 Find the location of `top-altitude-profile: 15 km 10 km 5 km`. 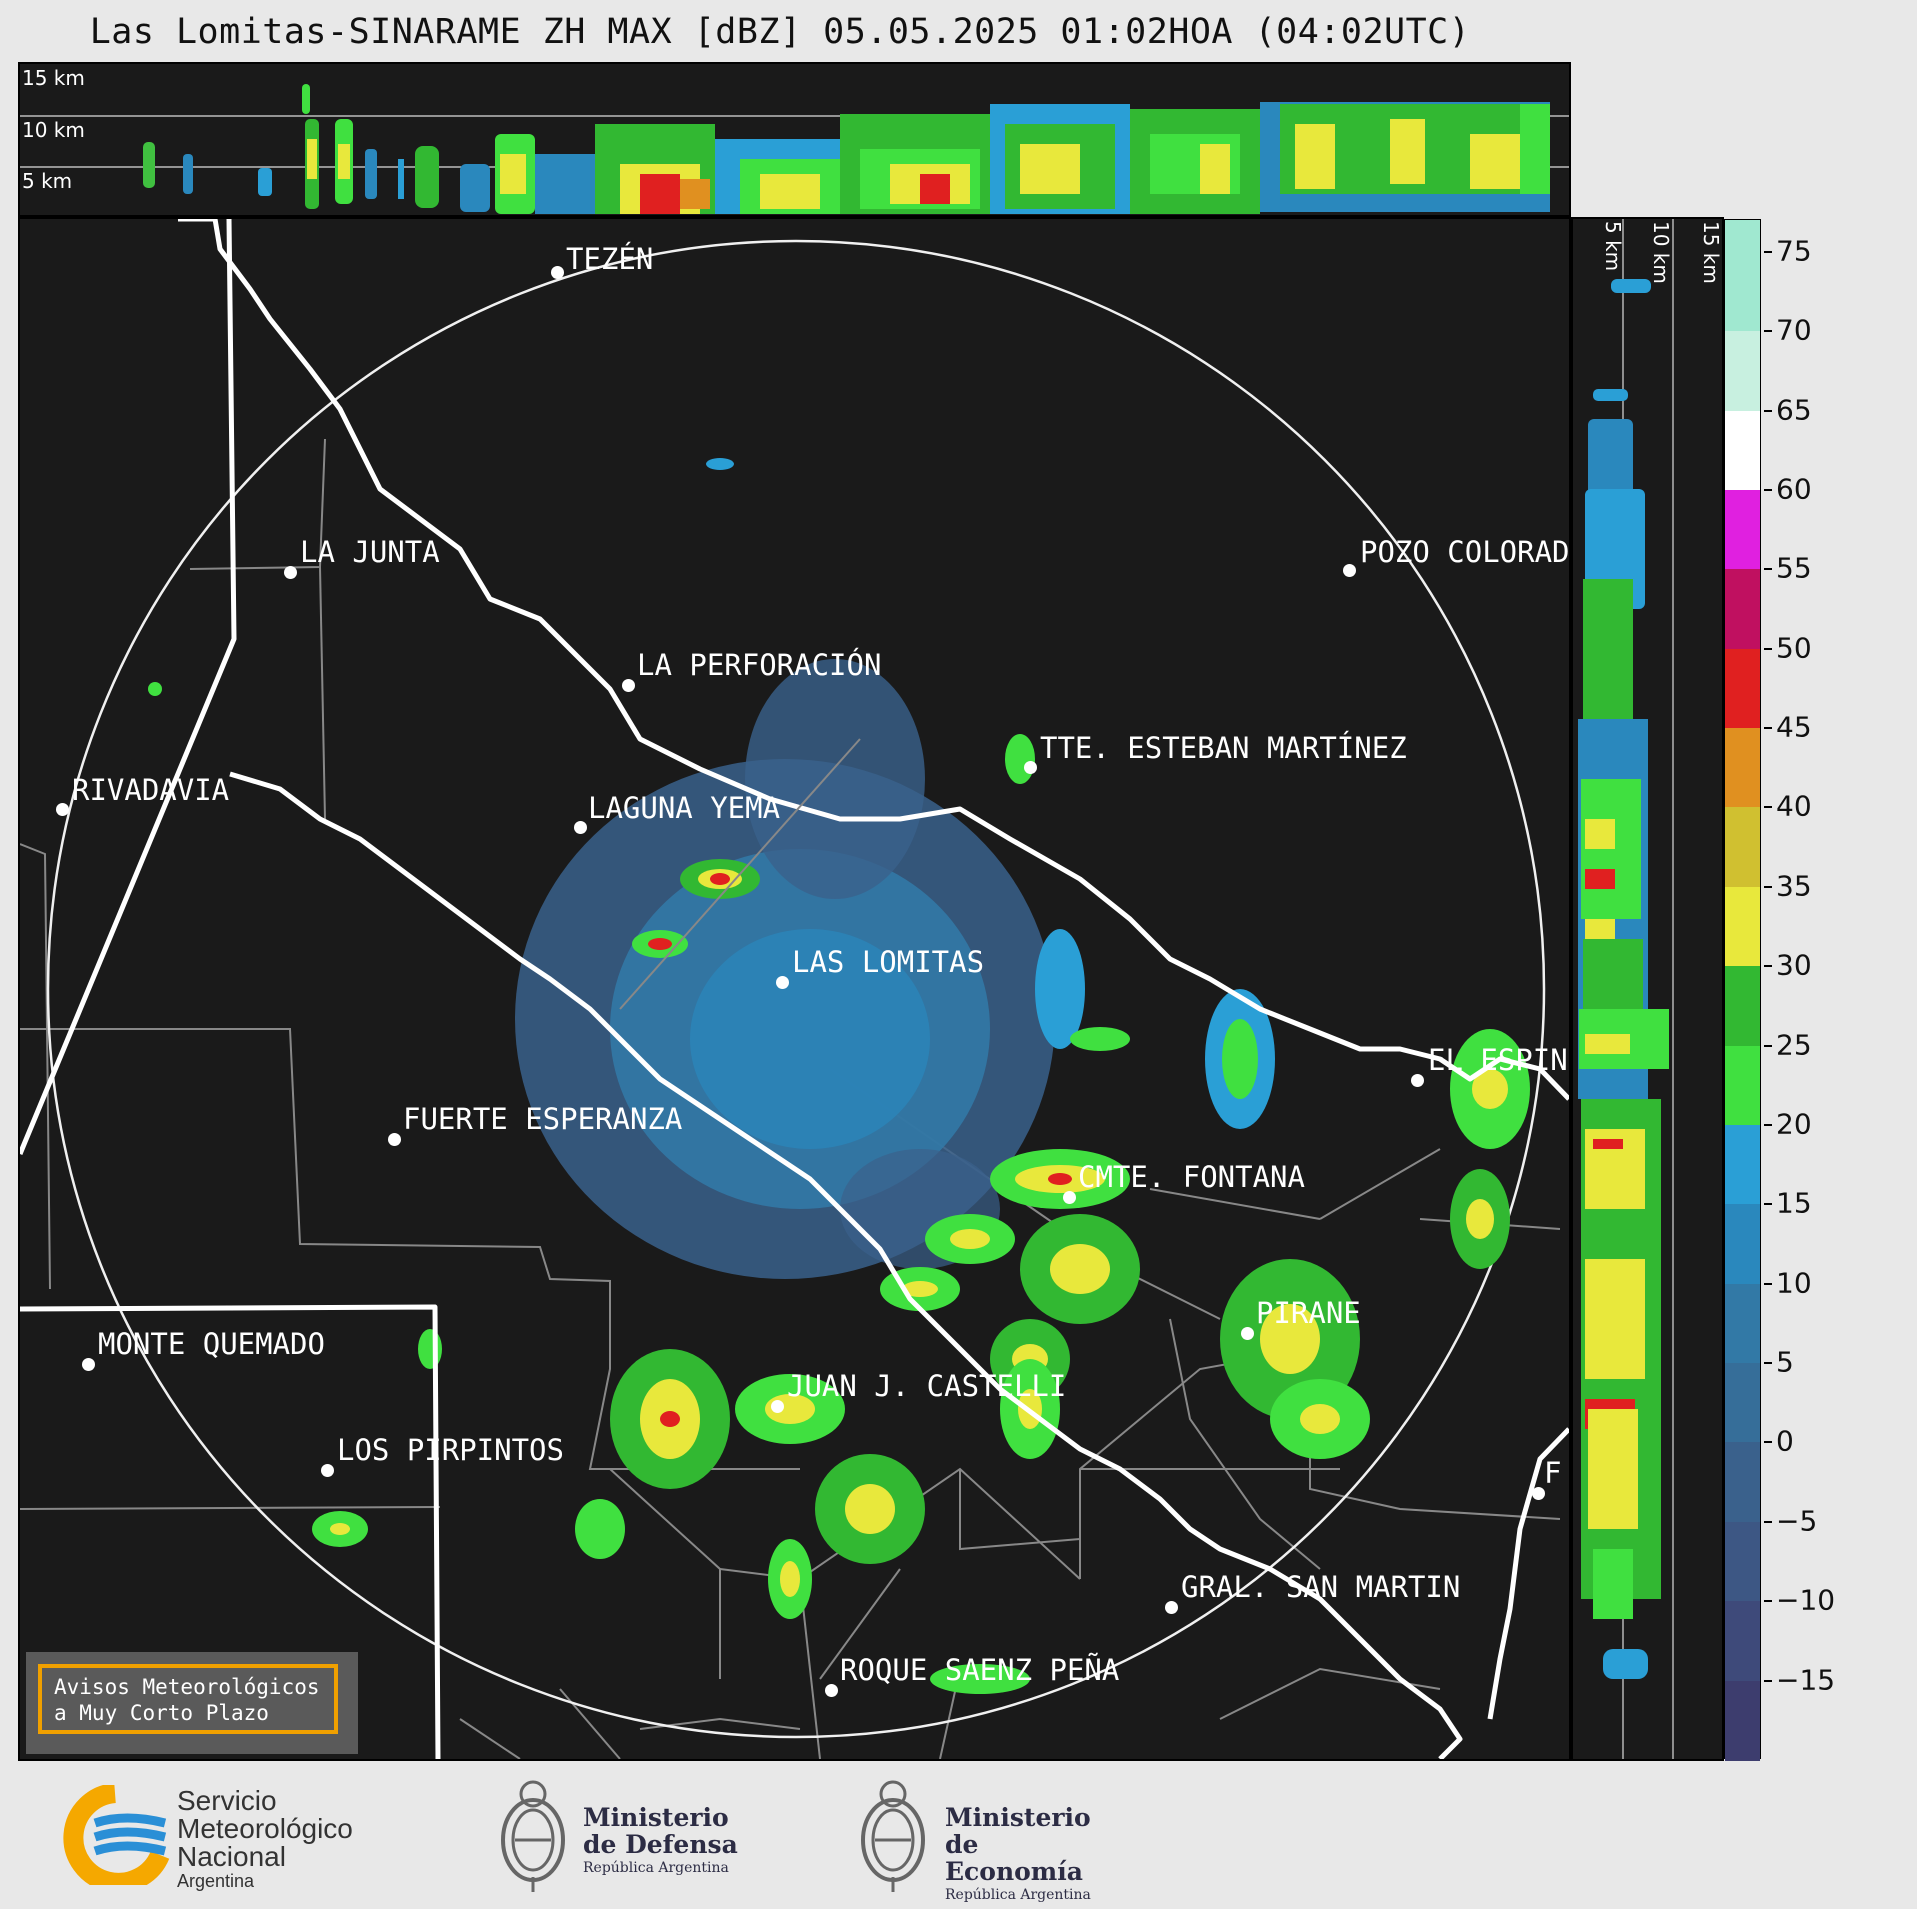

top-altitude-profile: 15 km 10 km 5 km is located at coordinates (794, 139).